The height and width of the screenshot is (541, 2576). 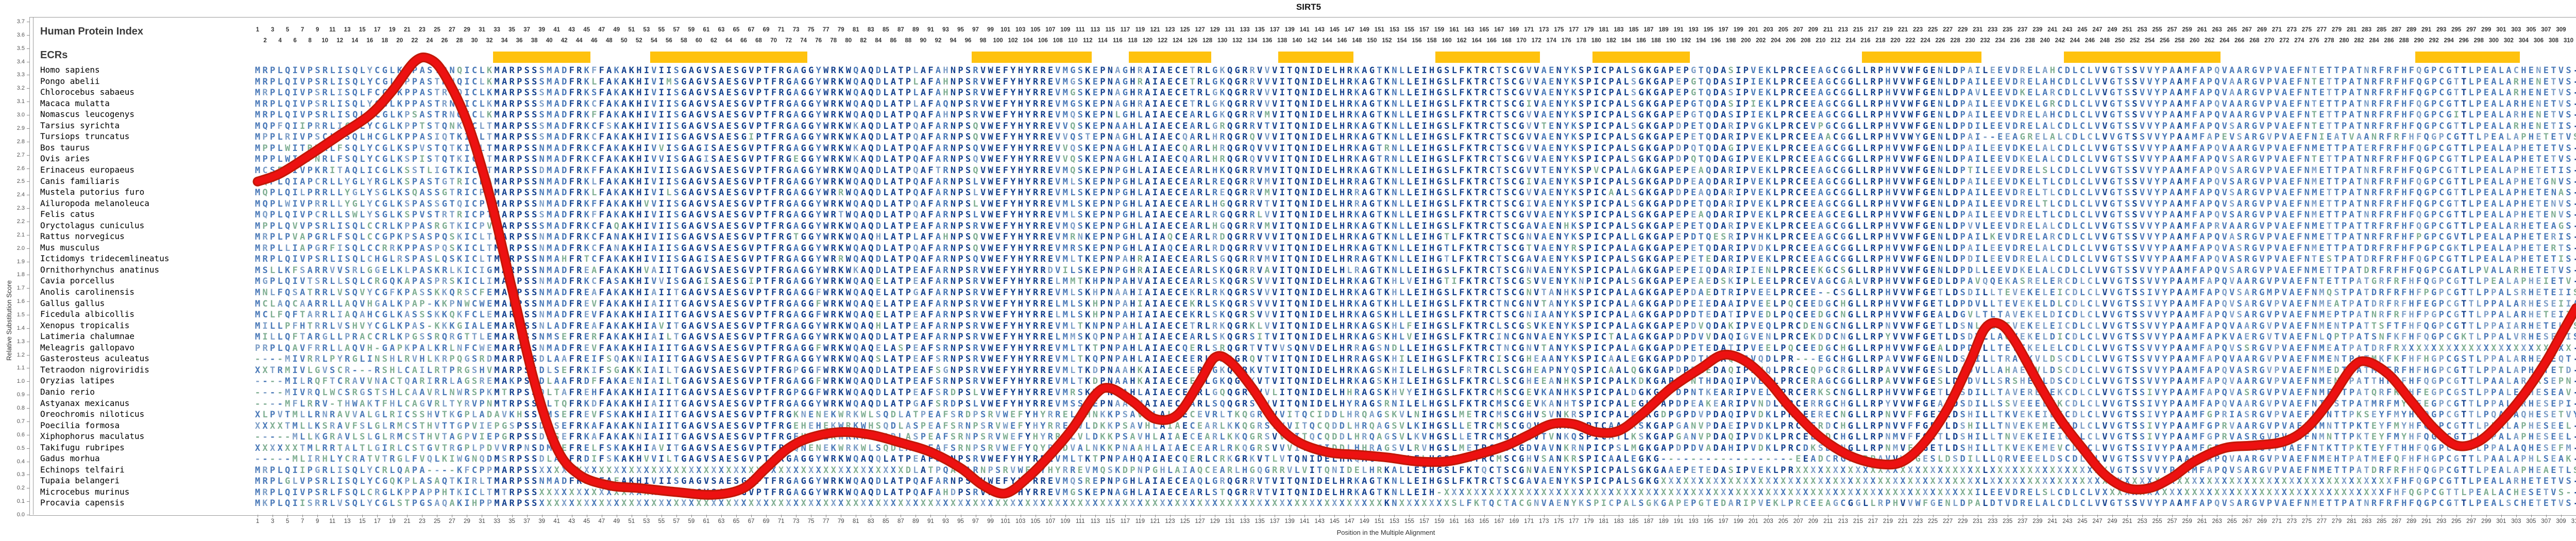 I want to click on x-tick-label: 47, so click(x=601, y=521).